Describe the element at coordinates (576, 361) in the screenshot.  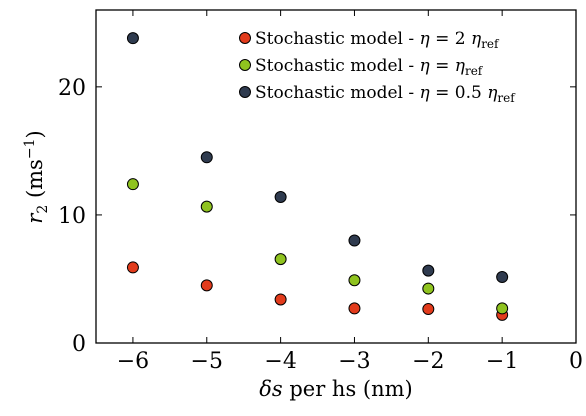
I see `x-tick-label: 0` at that location.